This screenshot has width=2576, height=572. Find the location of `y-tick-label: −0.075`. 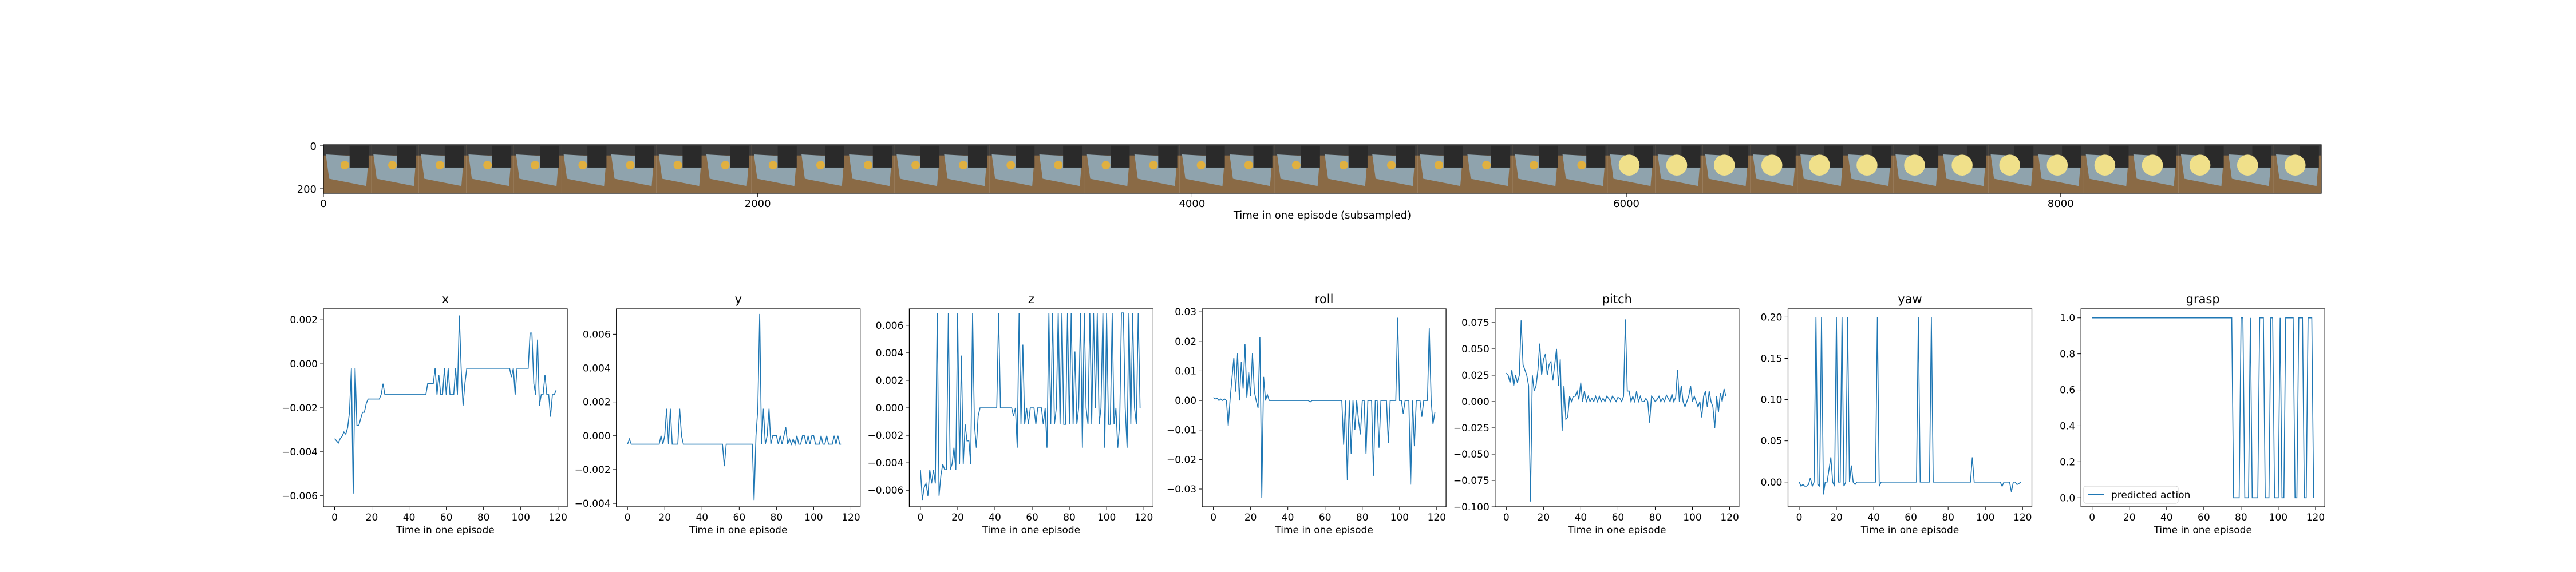

y-tick-label: −0.075 is located at coordinates (1471, 481).